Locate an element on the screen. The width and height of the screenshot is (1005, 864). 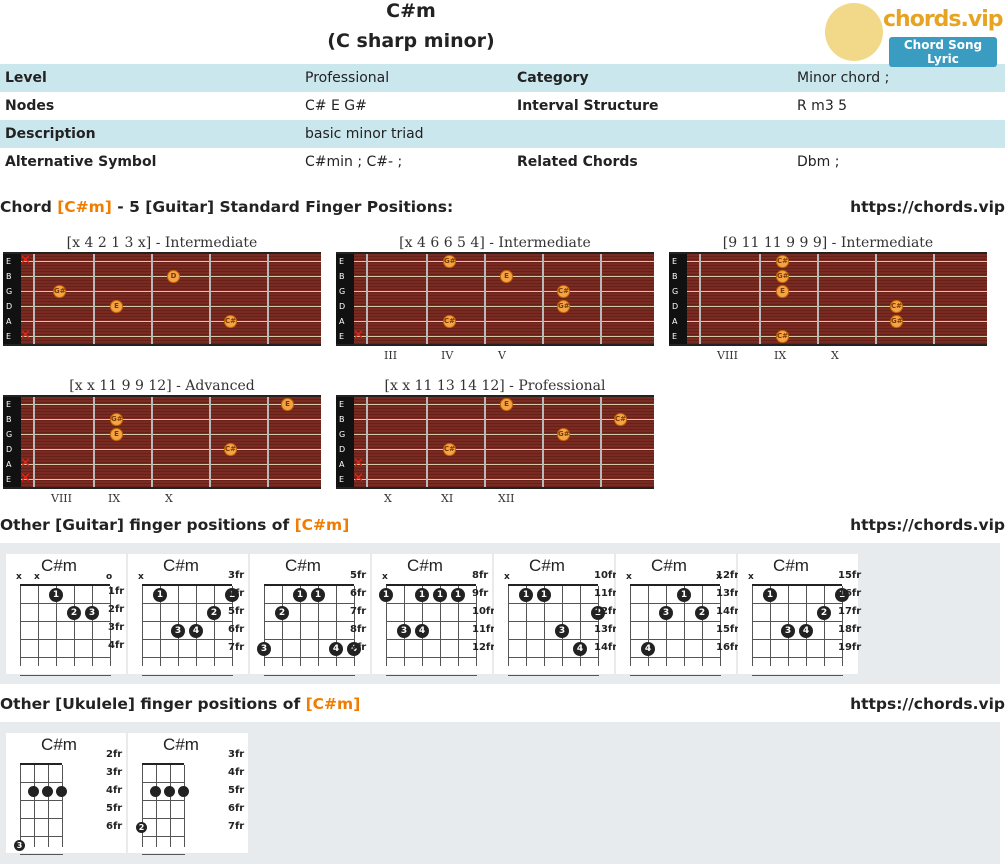
fretboard-caption: [x 4 6 6 5 4] - Intermediate is located at coordinates (495, 243).